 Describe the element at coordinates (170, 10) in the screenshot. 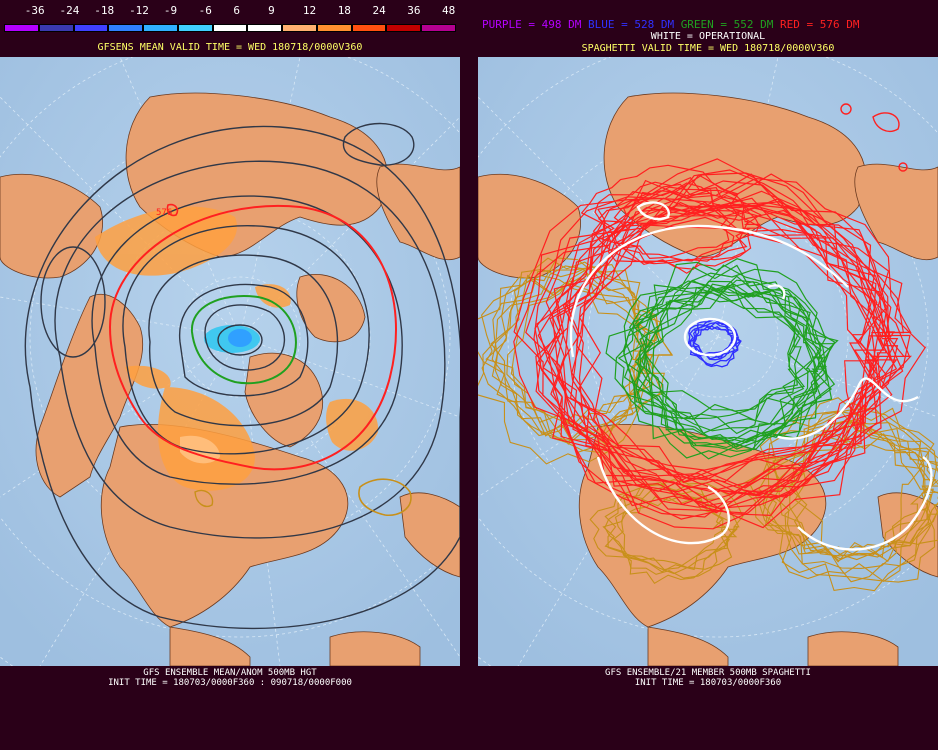

I see `colorbar-label: -9` at that location.